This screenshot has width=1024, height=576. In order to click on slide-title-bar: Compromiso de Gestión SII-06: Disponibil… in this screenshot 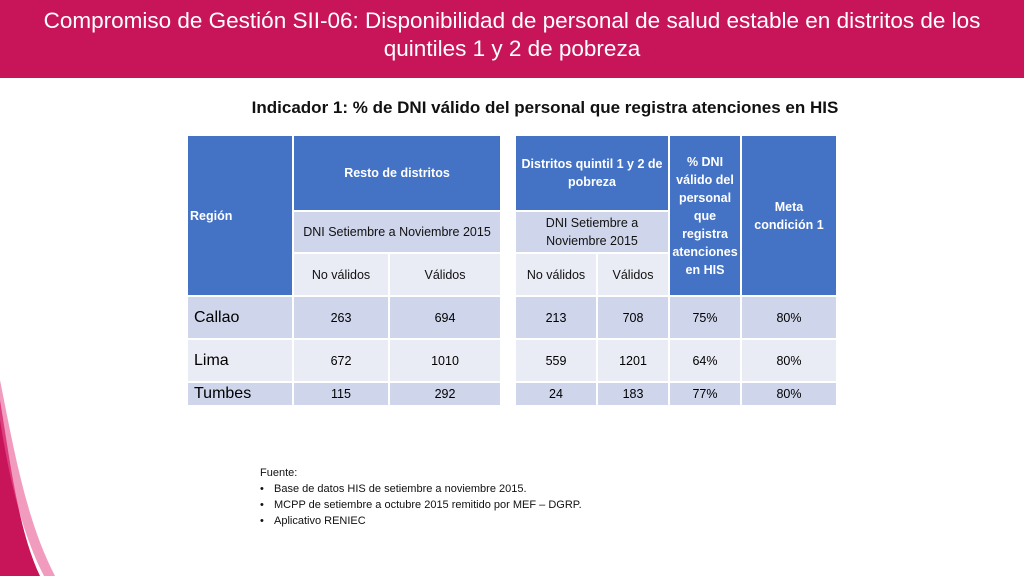, I will do `click(512, 39)`.